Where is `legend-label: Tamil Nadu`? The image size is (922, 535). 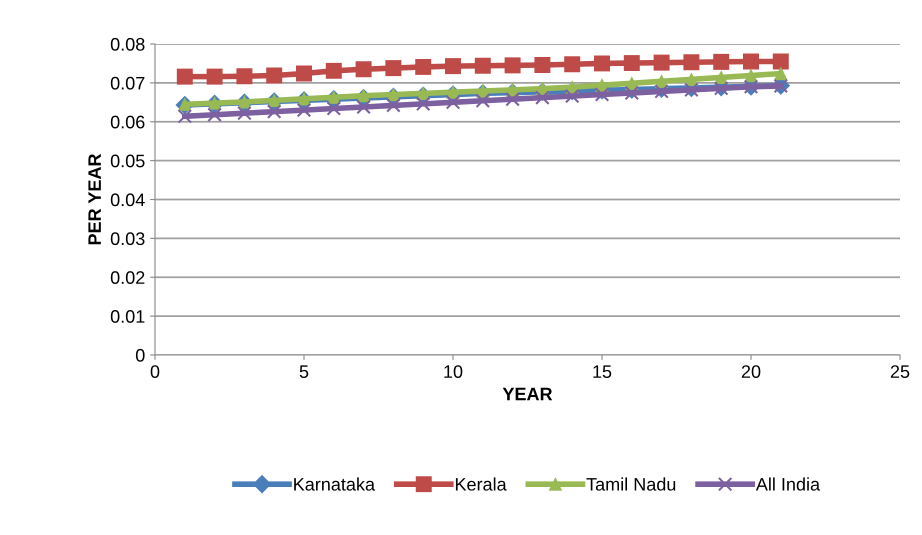
legend-label: Tamil Nadu is located at coordinates (631, 484).